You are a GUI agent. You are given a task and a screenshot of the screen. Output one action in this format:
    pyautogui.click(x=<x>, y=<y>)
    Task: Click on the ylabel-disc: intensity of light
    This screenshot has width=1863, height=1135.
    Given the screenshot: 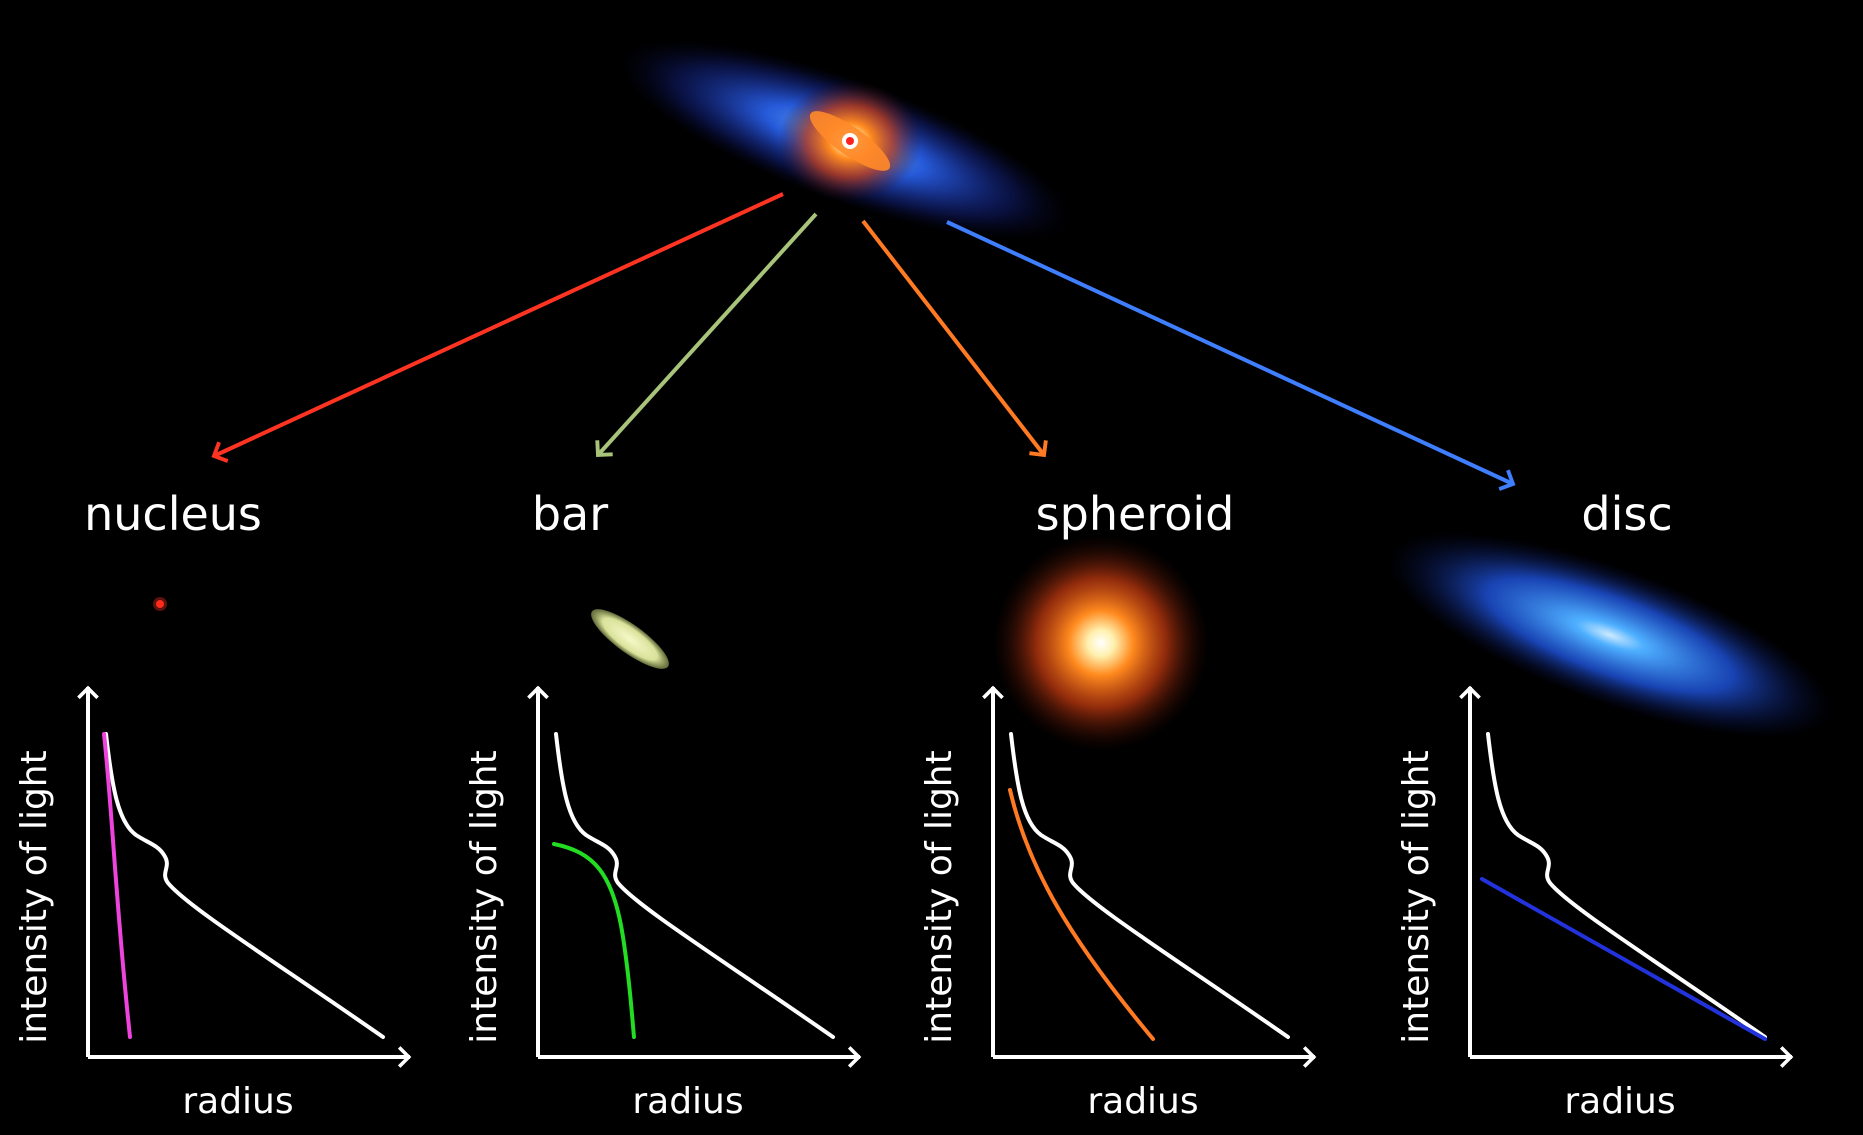 What is the action you would take?
    pyautogui.click(x=1416, y=896)
    